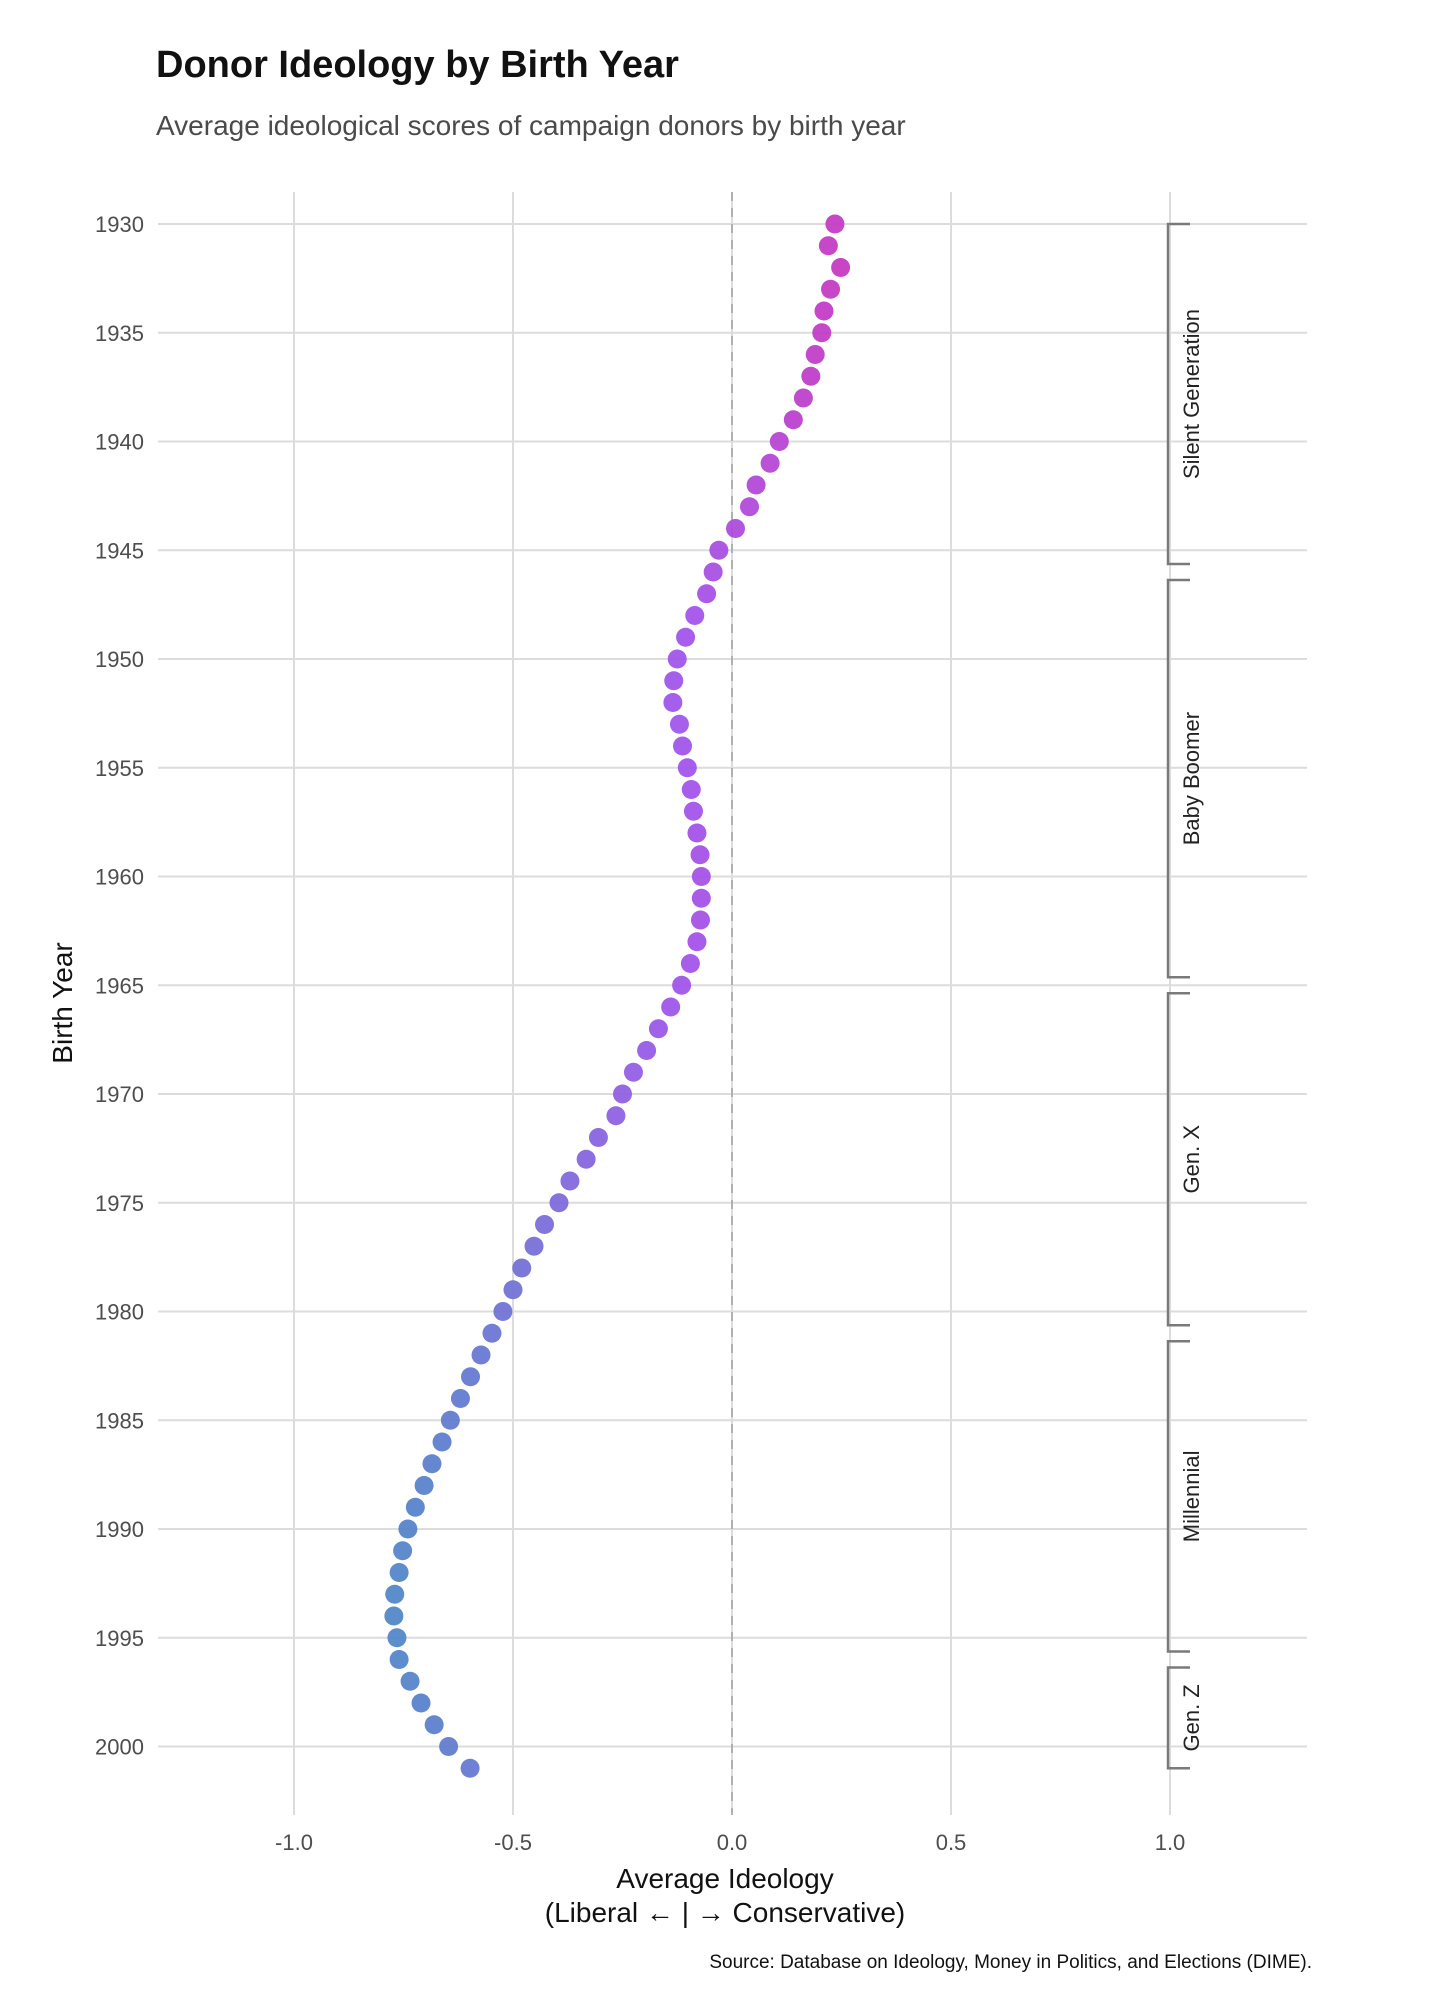 The width and height of the screenshot is (1456, 2002). Describe the element at coordinates (119, 1747) in the screenshot. I see `y-tick-label: 2000` at that location.